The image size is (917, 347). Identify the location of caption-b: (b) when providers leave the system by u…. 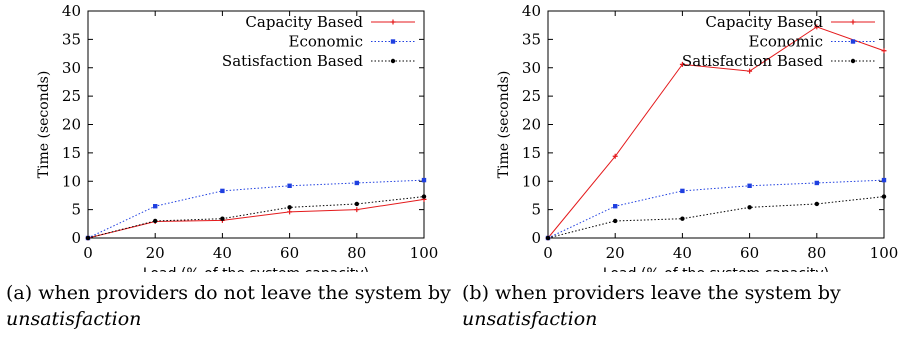
(687, 306).